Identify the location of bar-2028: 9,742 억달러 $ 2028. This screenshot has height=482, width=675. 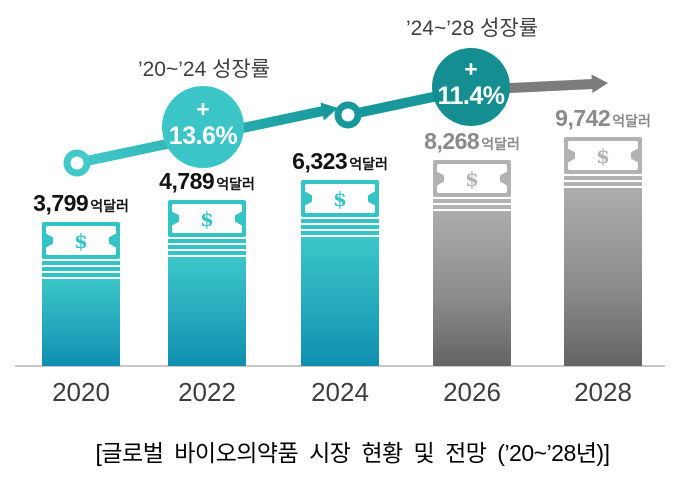
(603, 256).